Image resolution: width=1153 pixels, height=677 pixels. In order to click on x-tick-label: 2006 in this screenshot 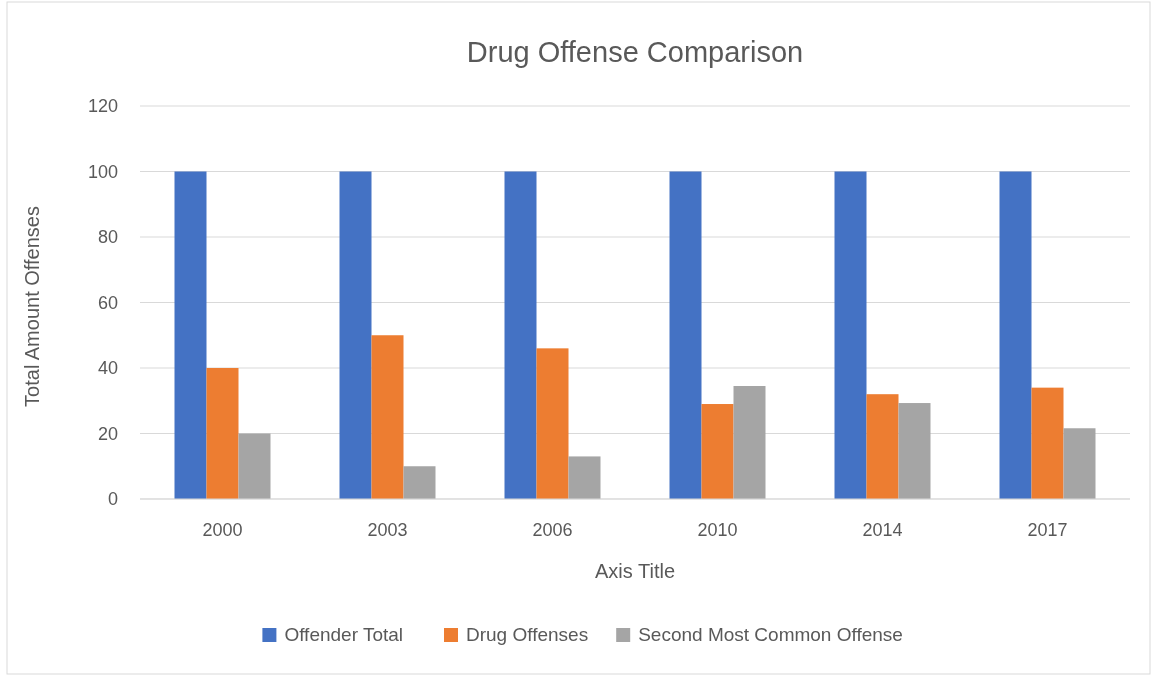, I will do `click(552, 530)`.